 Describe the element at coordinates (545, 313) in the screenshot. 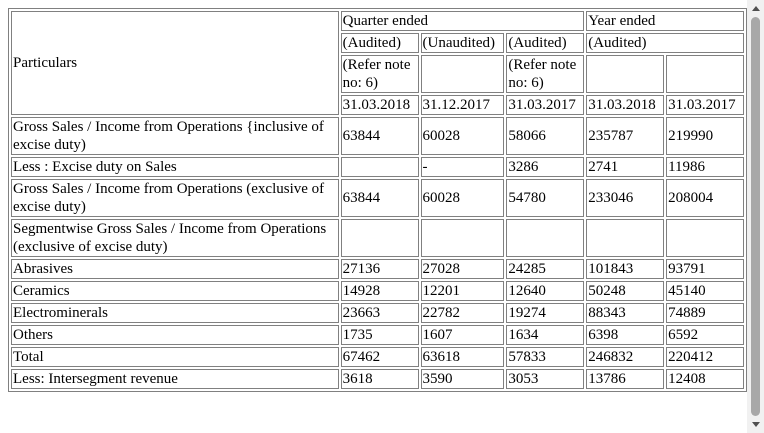

I see `value-cell: 19274` at that location.